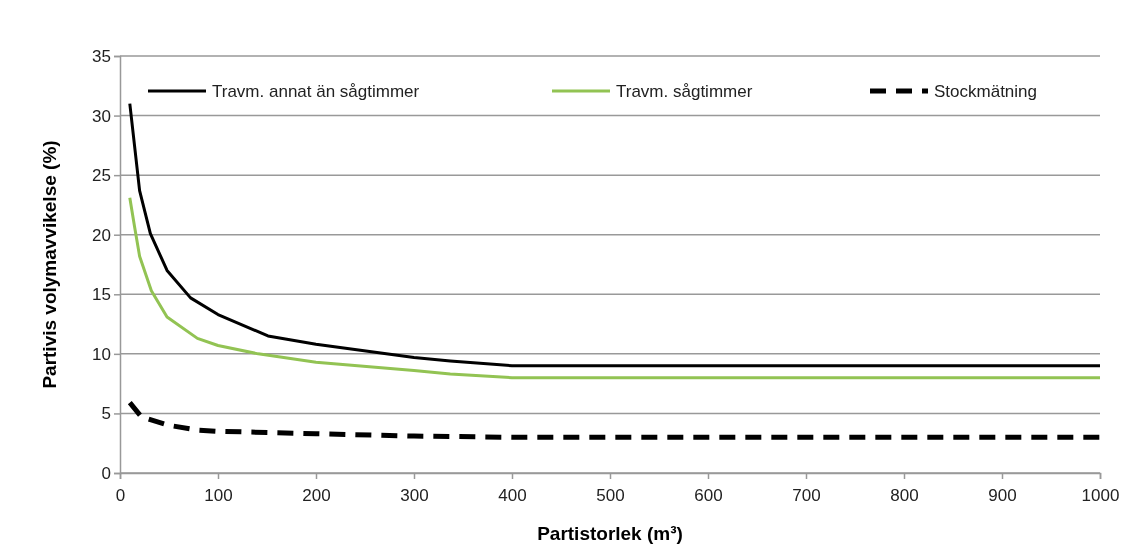 The image size is (1129, 554). I want to click on y-axis-title: Partivis volymavvikelse (%), so click(49, 264).